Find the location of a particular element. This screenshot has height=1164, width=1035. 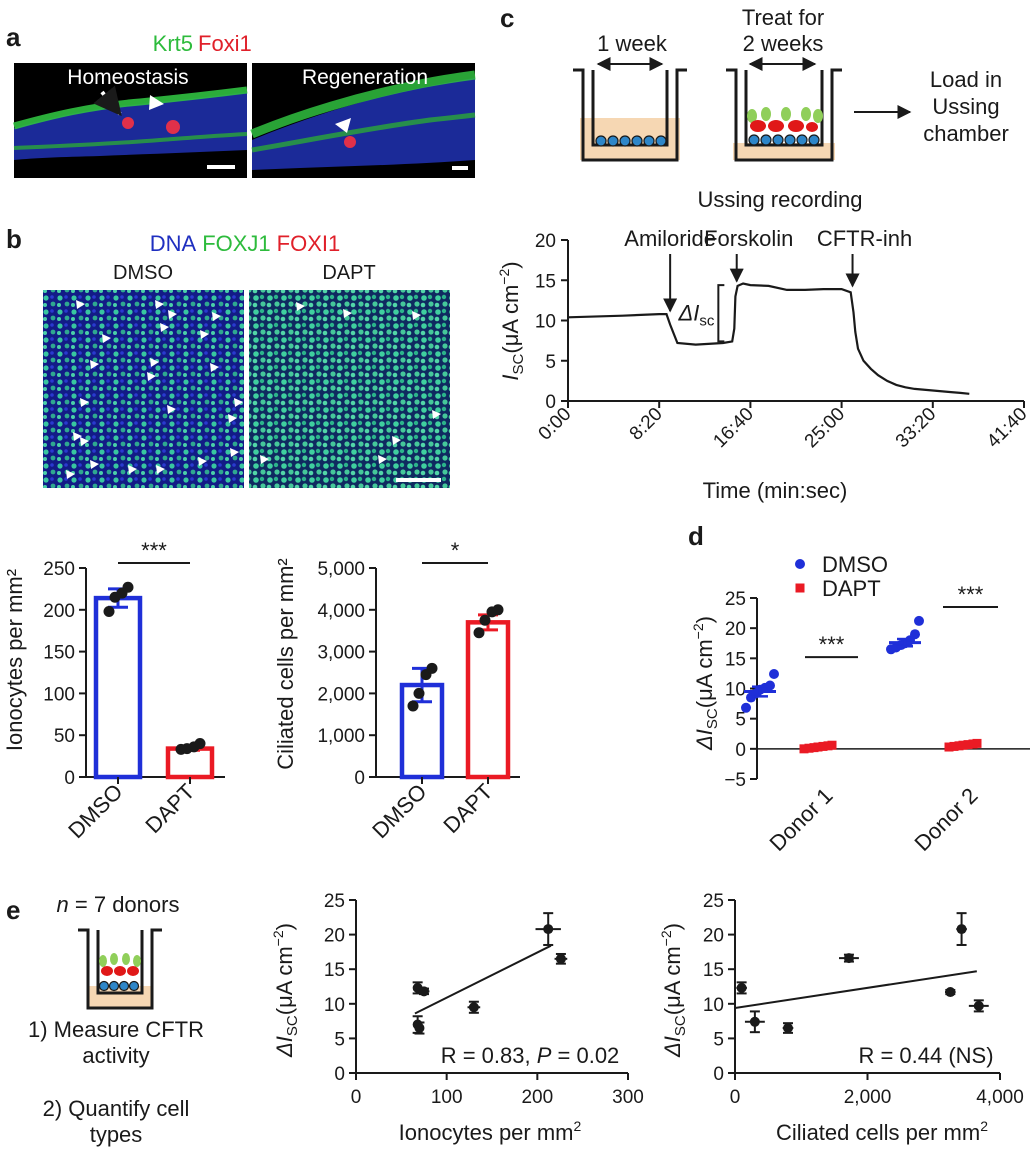

y-tick-label: 150 is located at coordinates (59, 653).